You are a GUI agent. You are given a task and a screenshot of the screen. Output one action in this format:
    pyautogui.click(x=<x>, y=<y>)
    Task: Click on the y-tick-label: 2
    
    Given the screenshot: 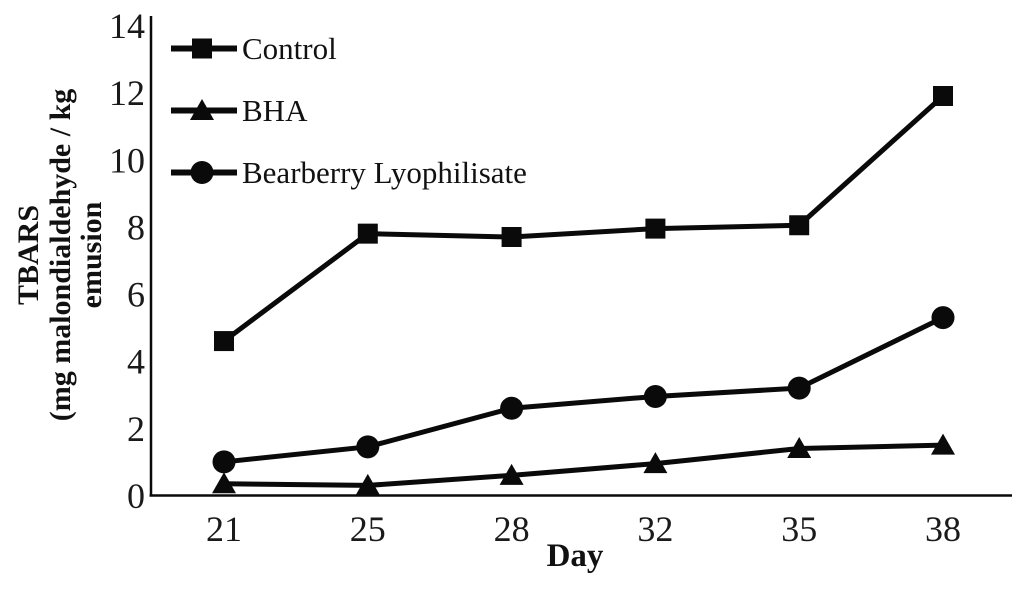 What is the action you would take?
    pyautogui.click(x=136, y=429)
    